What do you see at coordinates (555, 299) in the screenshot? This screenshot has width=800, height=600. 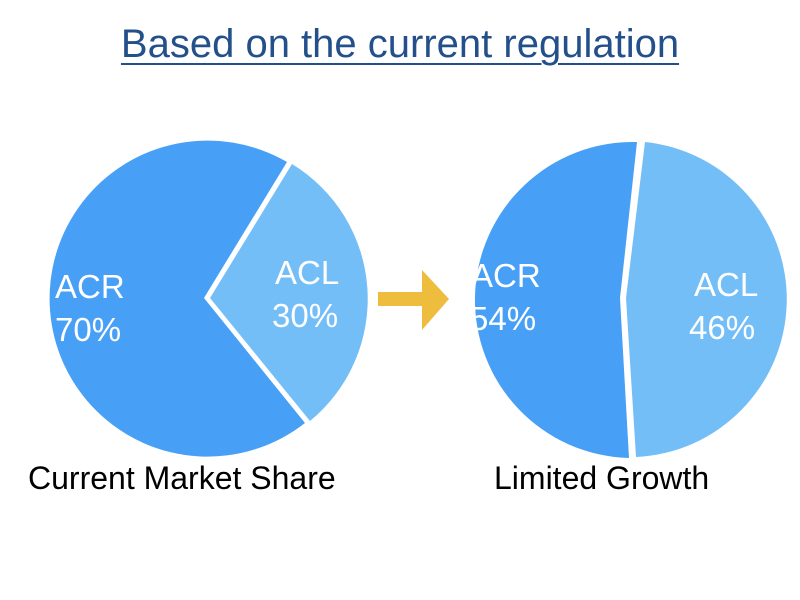 I see `slice-acr` at bounding box center [555, 299].